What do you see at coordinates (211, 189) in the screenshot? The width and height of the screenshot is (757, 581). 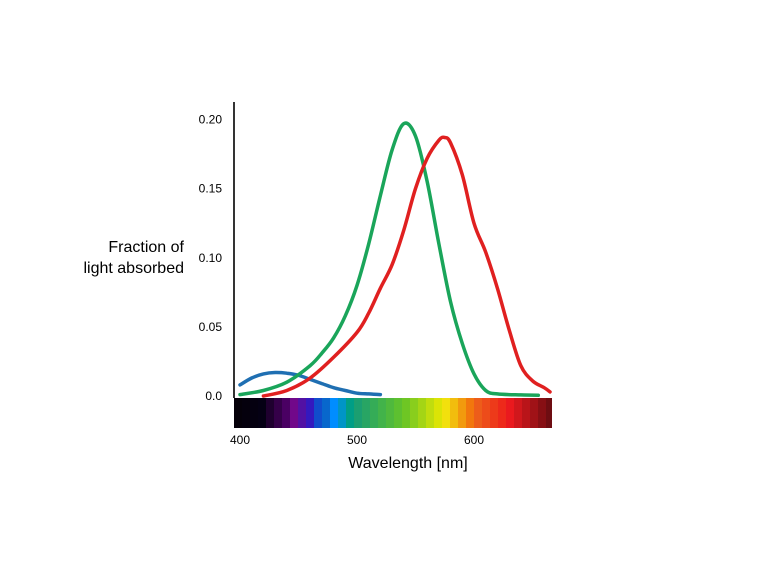 I see `y-tick-label: 0.15` at bounding box center [211, 189].